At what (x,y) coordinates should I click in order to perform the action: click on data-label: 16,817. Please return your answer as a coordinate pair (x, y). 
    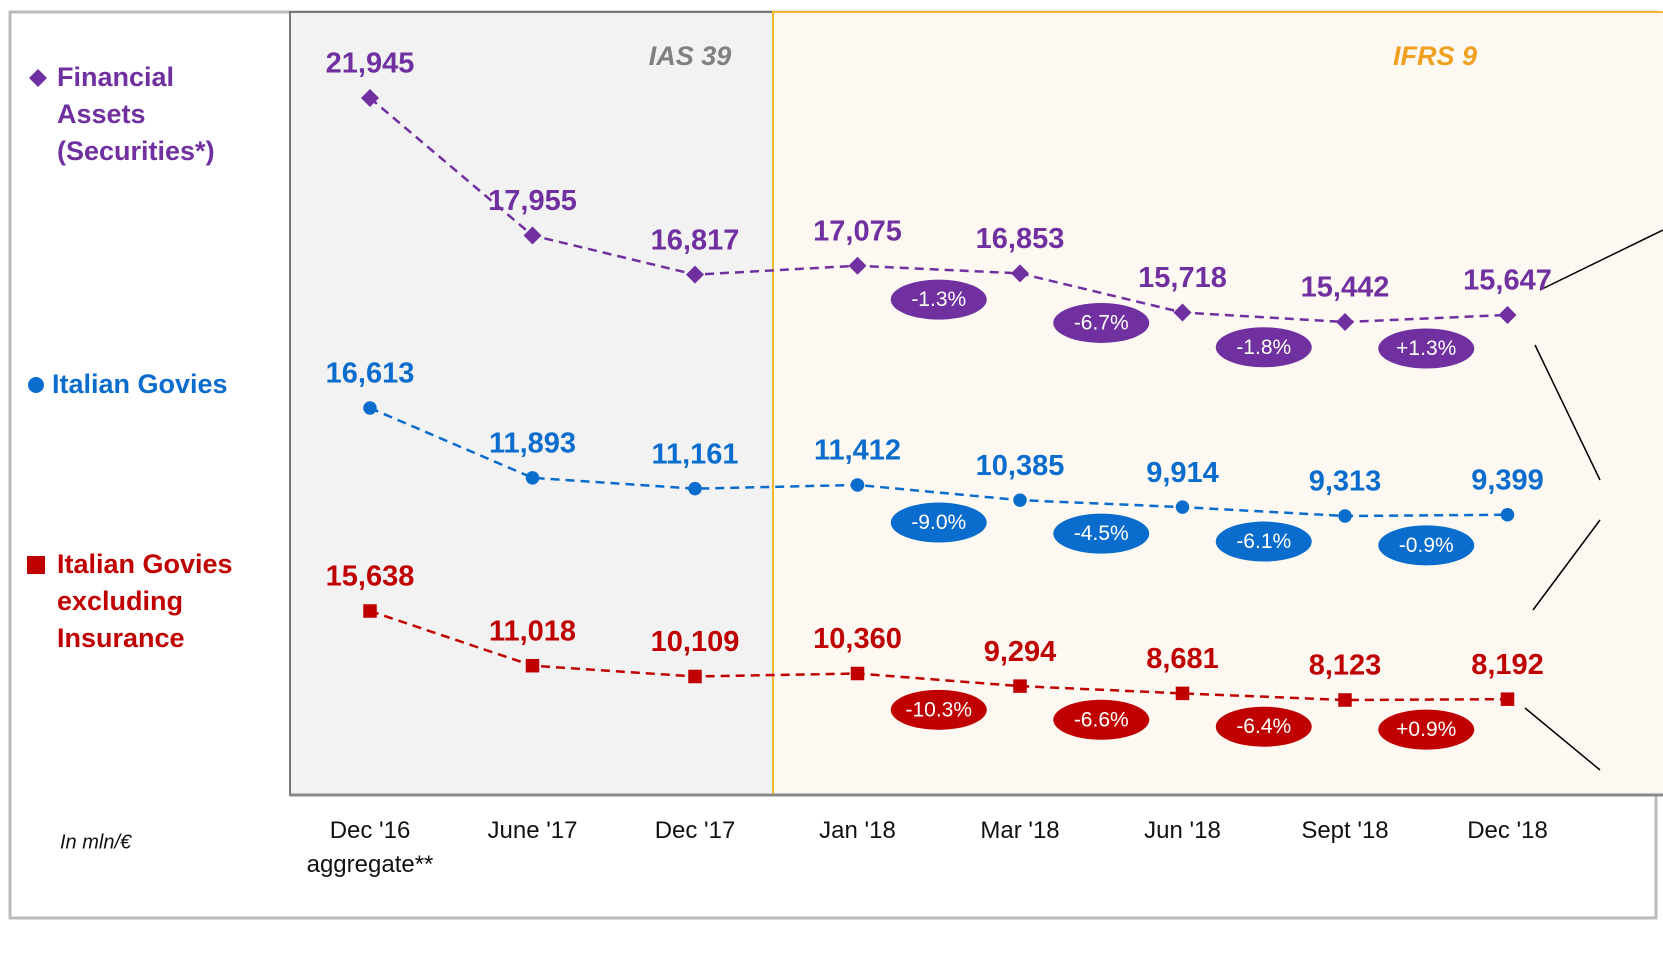
    Looking at the image, I should click on (695, 240).